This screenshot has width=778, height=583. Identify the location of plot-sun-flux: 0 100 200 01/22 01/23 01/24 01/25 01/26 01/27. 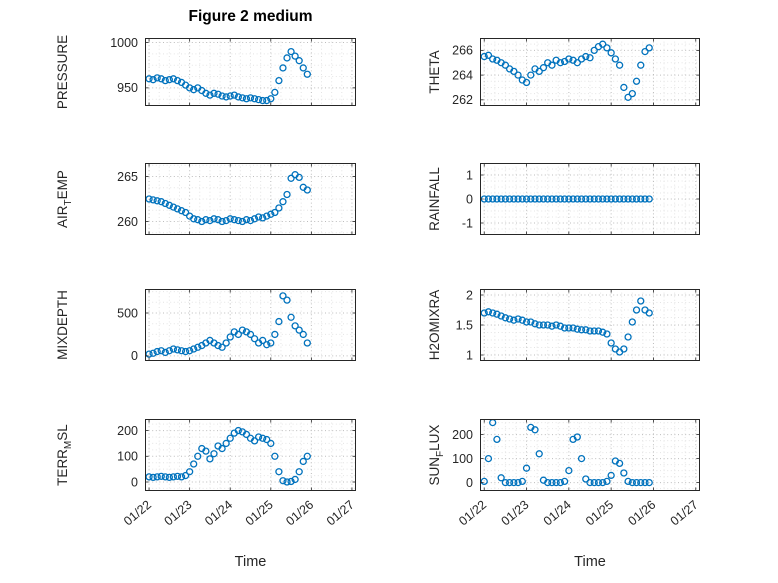
(576, 473).